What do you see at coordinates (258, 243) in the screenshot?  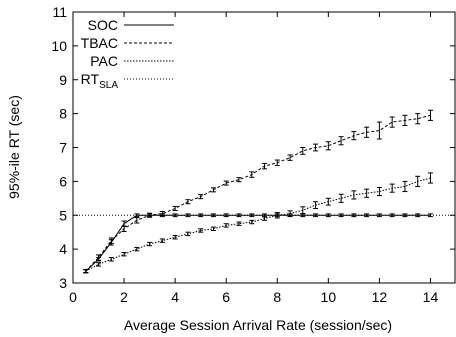 I see `series-line-soc` at bounding box center [258, 243].